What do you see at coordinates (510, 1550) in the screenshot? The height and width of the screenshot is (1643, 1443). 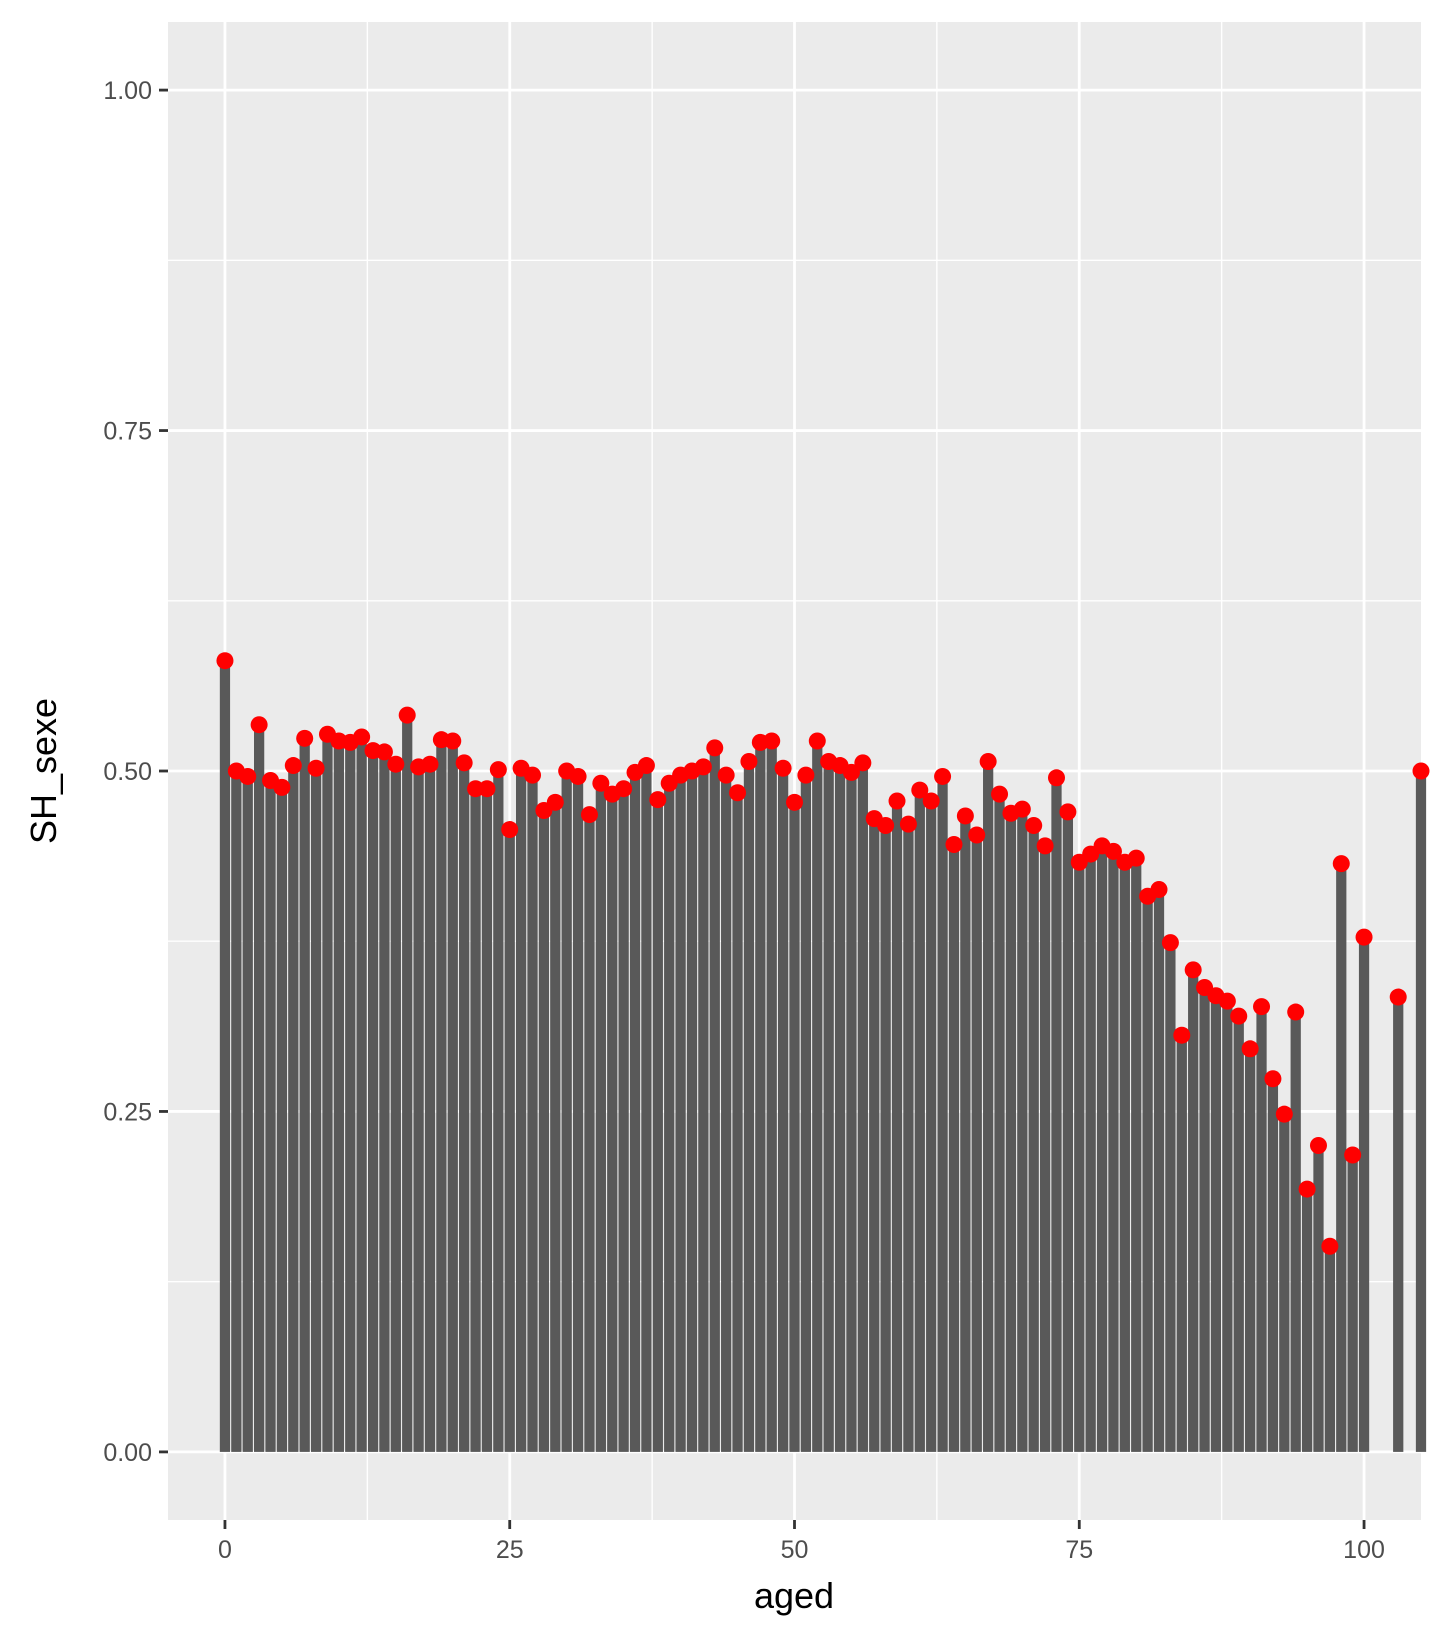 I see `x-tick-label: 25` at bounding box center [510, 1550].